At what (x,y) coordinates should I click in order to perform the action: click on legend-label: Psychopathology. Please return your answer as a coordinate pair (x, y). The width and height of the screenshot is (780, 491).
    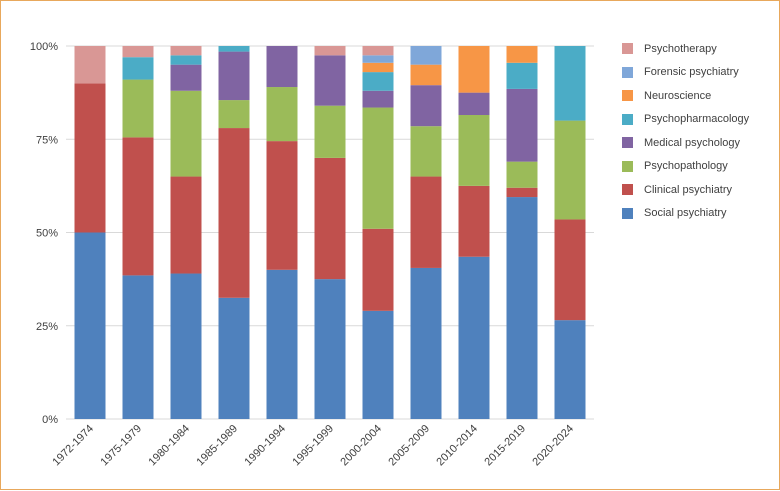
    Looking at the image, I should click on (686, 166).